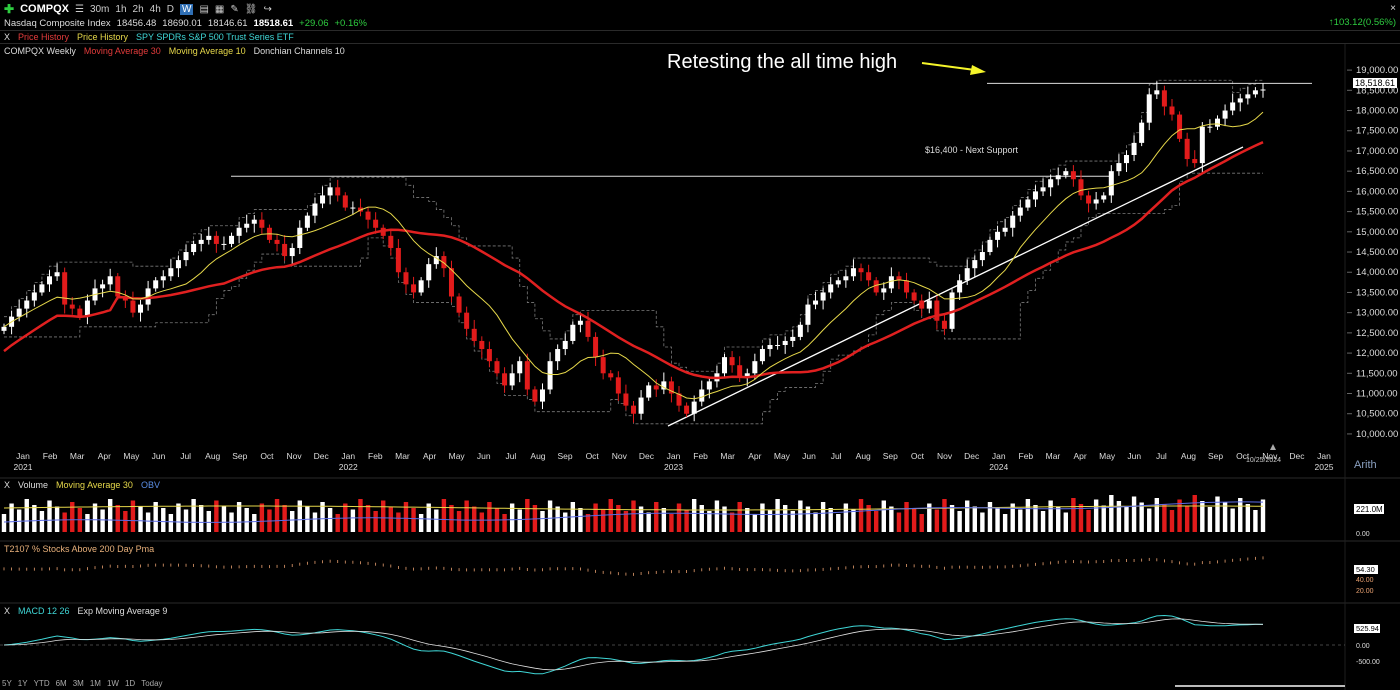 The height and width of the screenshot is (690, 1400). Describe the element at coordinates (1273, 447) in the screenshot. I see `scroll-marker-icon` at that location.